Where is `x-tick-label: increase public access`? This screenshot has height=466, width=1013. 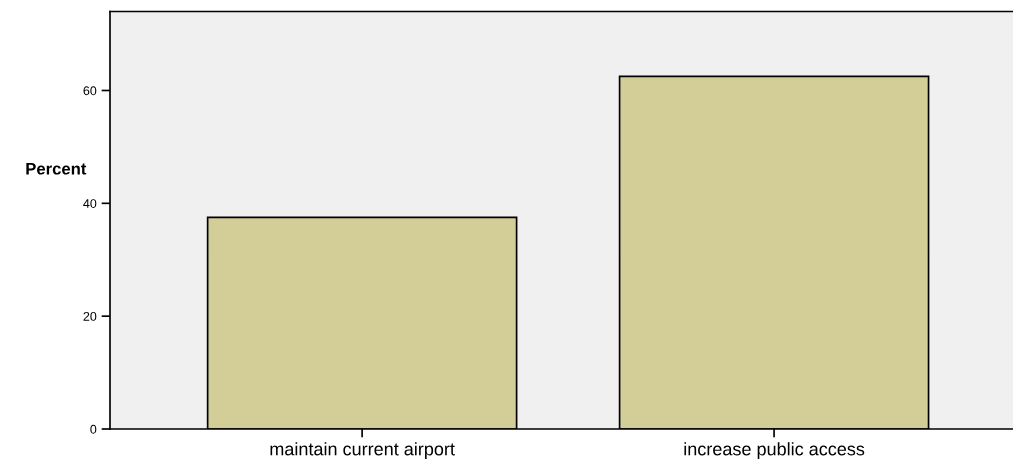
x-tick-label: increase public access is located at coordinates (774, 451).